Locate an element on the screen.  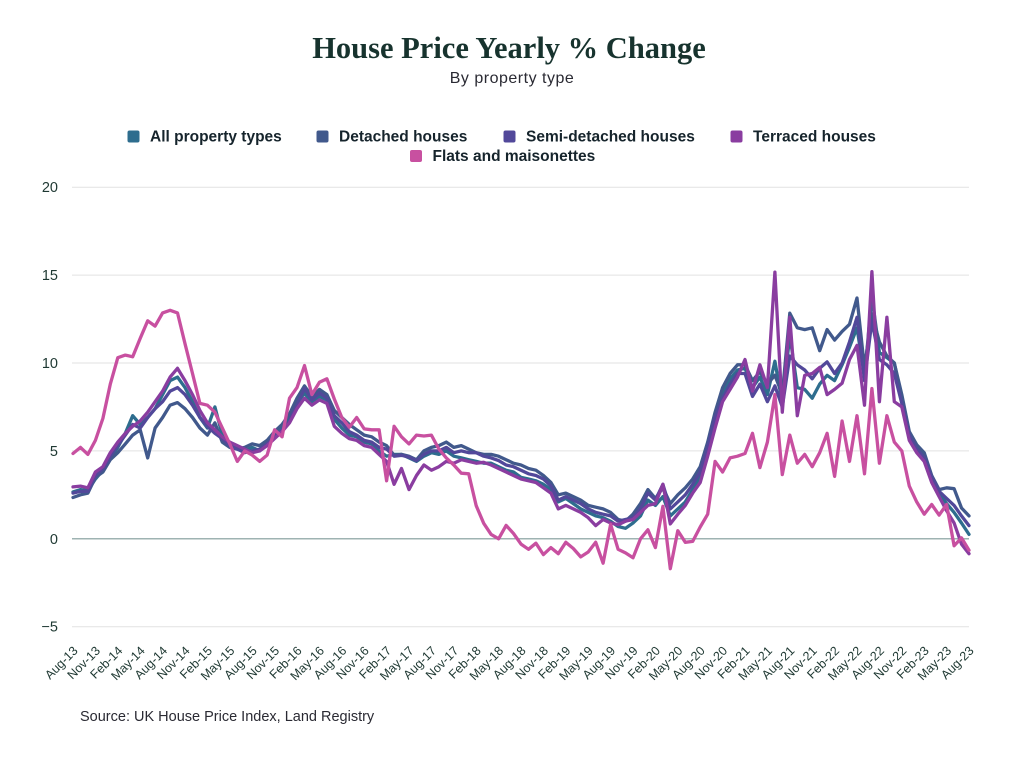
svg-text: 10 is located at coordinates (50, 364).